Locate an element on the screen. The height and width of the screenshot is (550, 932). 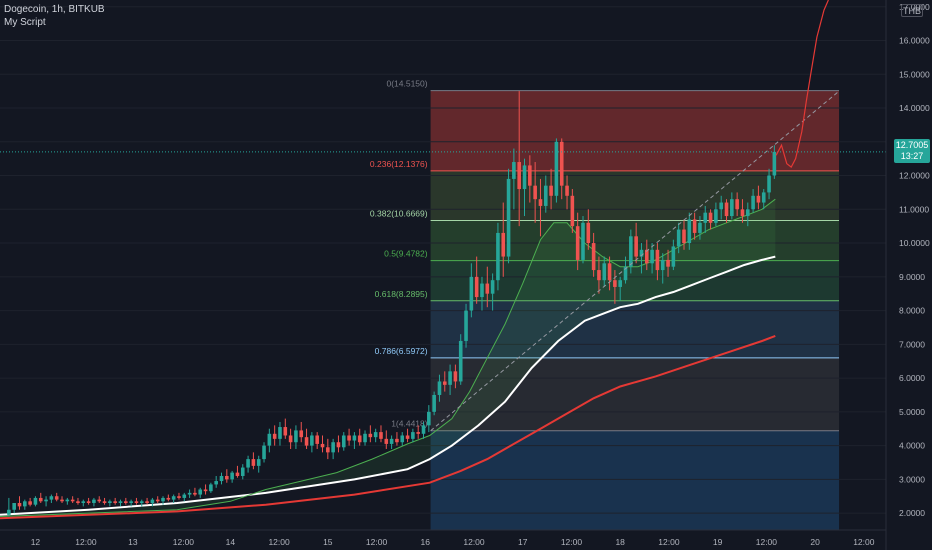
fib-zone-0.786 is located at coordinates (635, 394).